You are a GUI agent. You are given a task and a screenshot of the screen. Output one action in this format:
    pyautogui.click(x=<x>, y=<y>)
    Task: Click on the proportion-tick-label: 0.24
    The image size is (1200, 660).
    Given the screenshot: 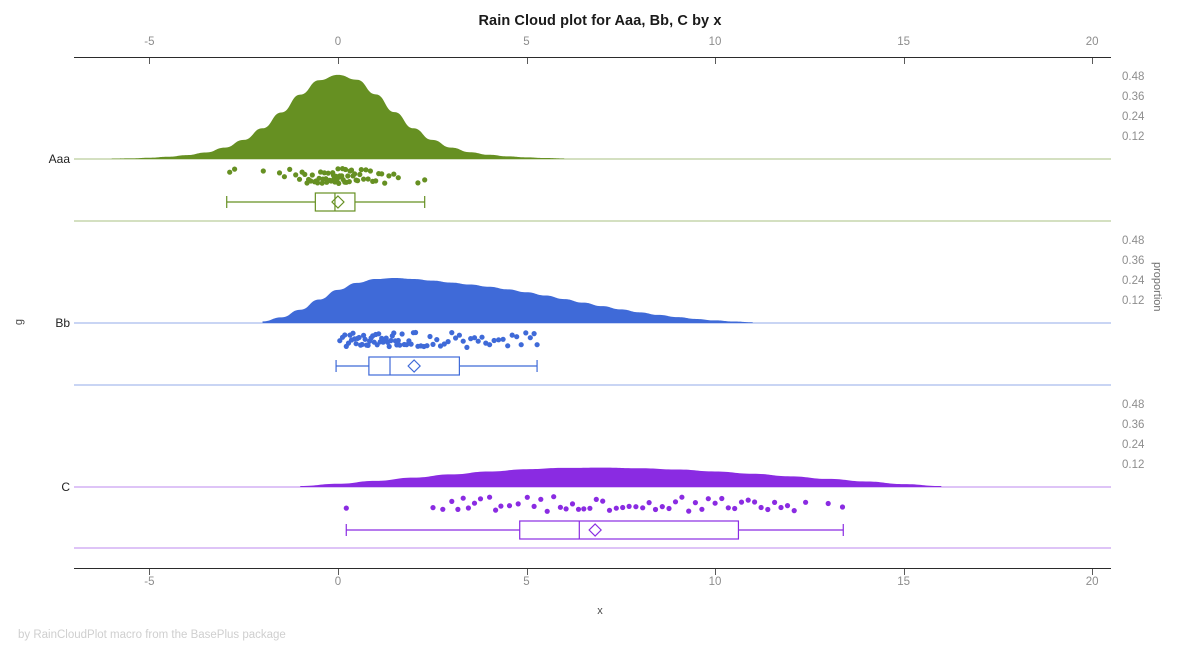 What is the action you would take?
    pyautogui.click(x=1133, y=445)
    